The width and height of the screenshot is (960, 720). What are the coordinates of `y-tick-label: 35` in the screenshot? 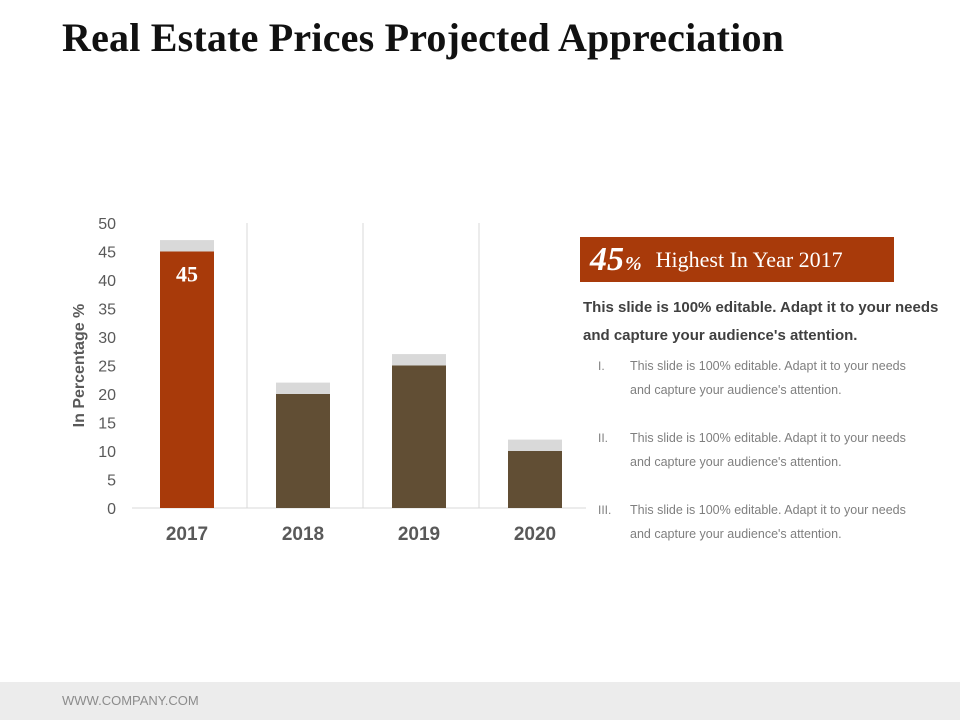 It's located at (107, 310).